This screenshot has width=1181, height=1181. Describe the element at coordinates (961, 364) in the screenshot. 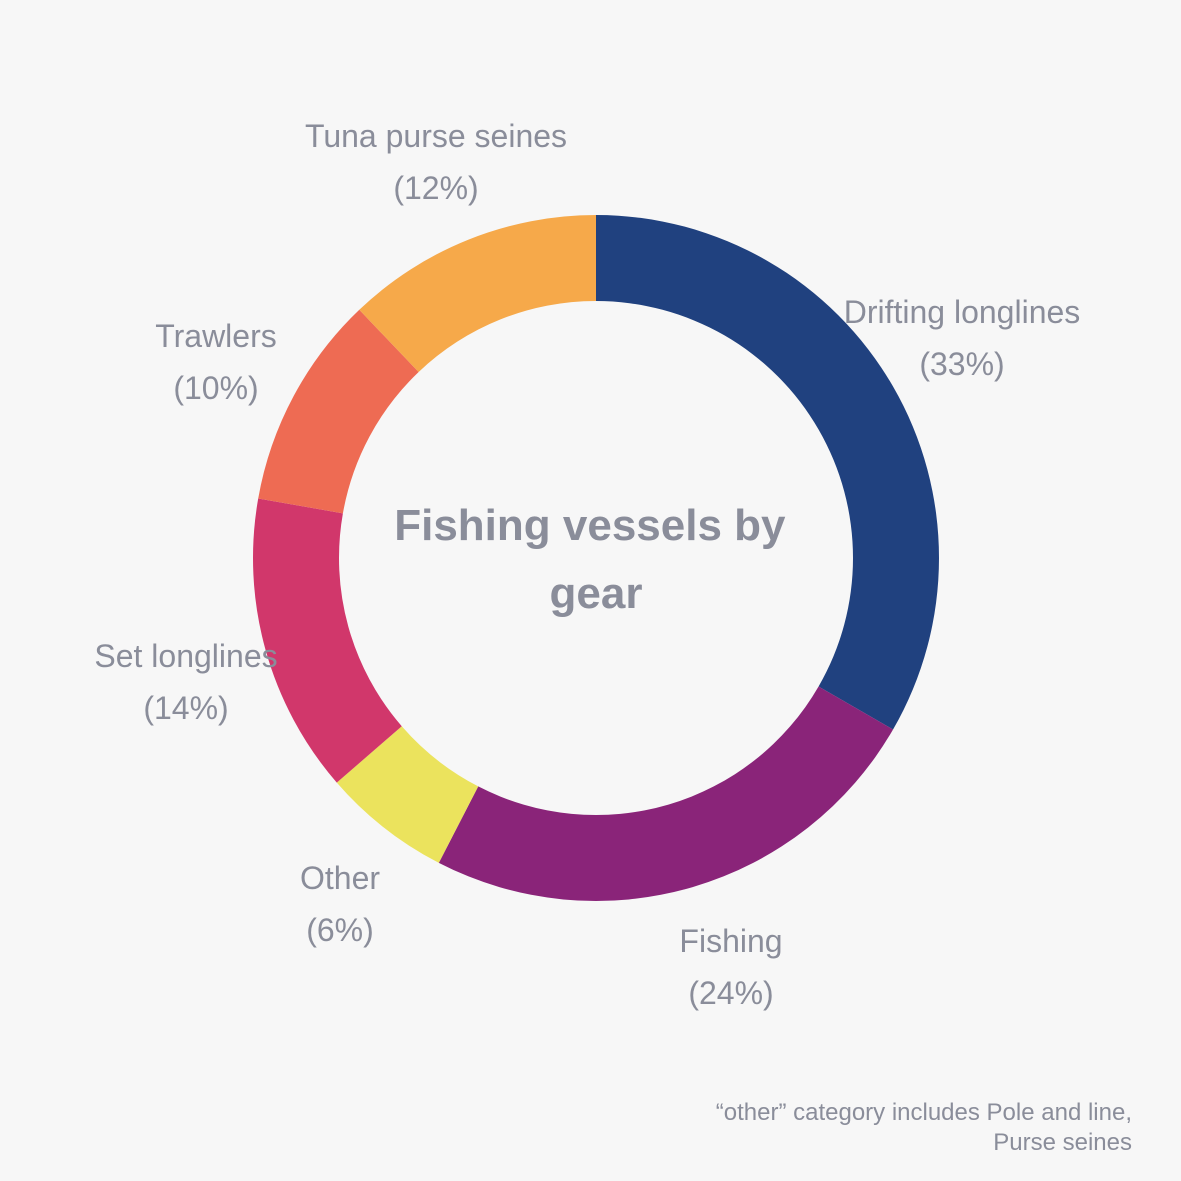

I see `label-pct-drifting-longlines: (33%)` at that location.